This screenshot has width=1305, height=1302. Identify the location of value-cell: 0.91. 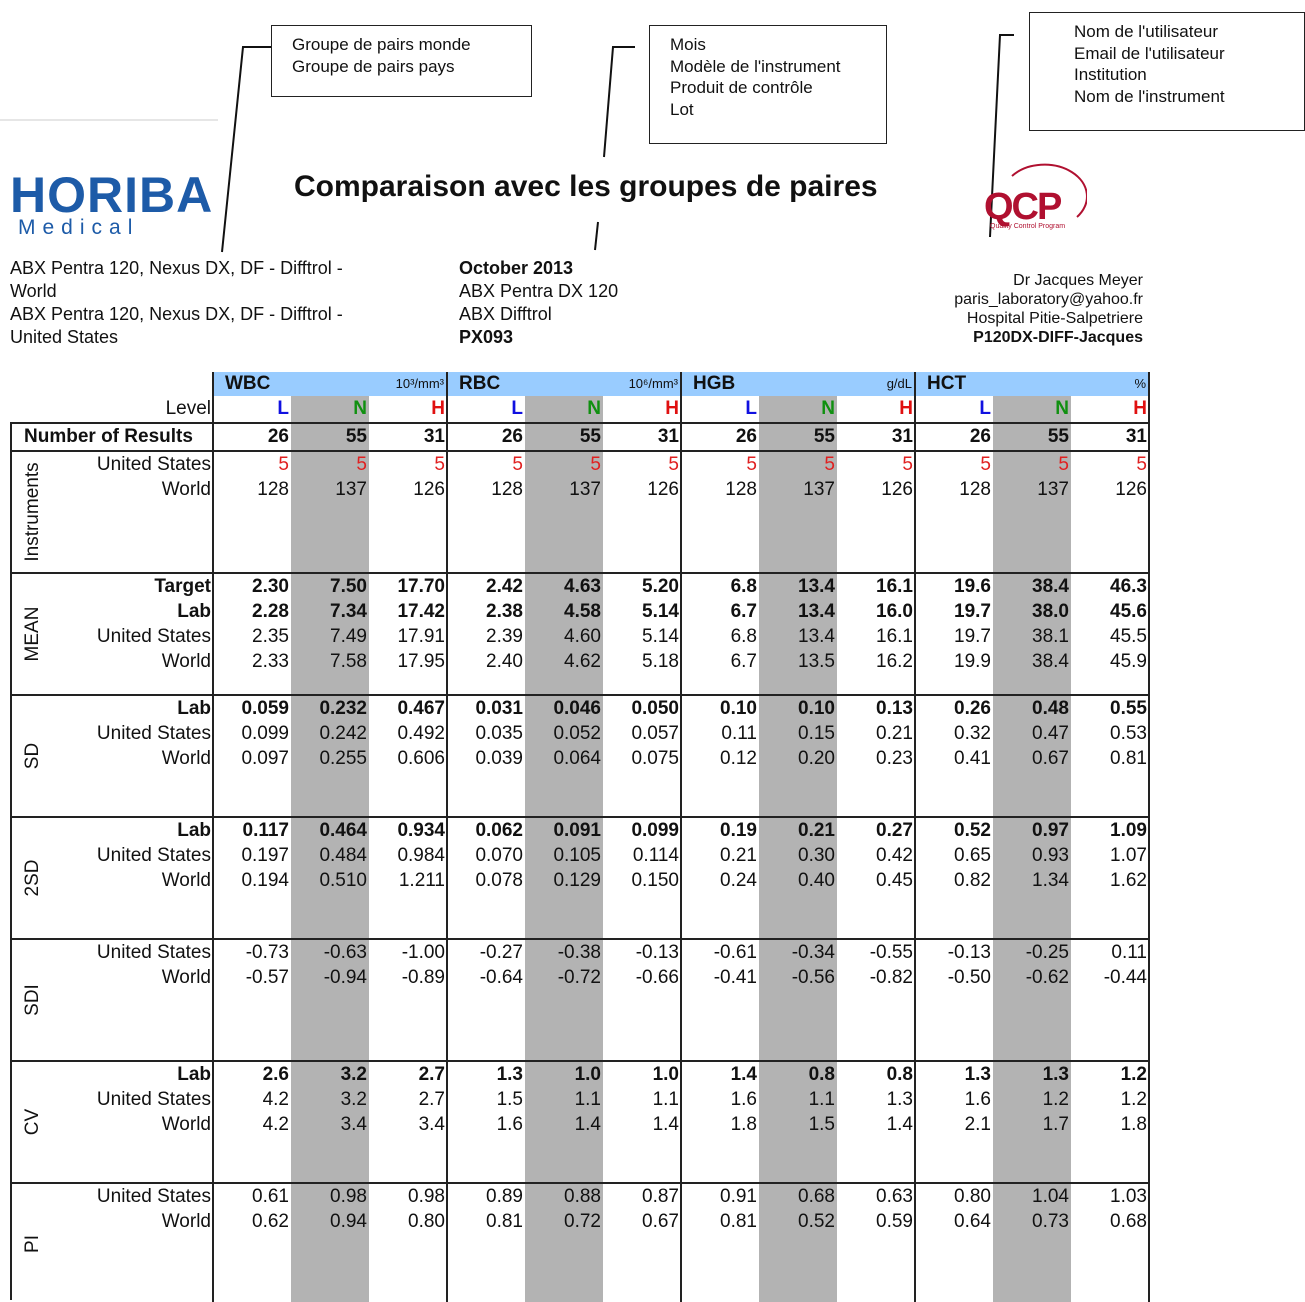
(738, 1196).